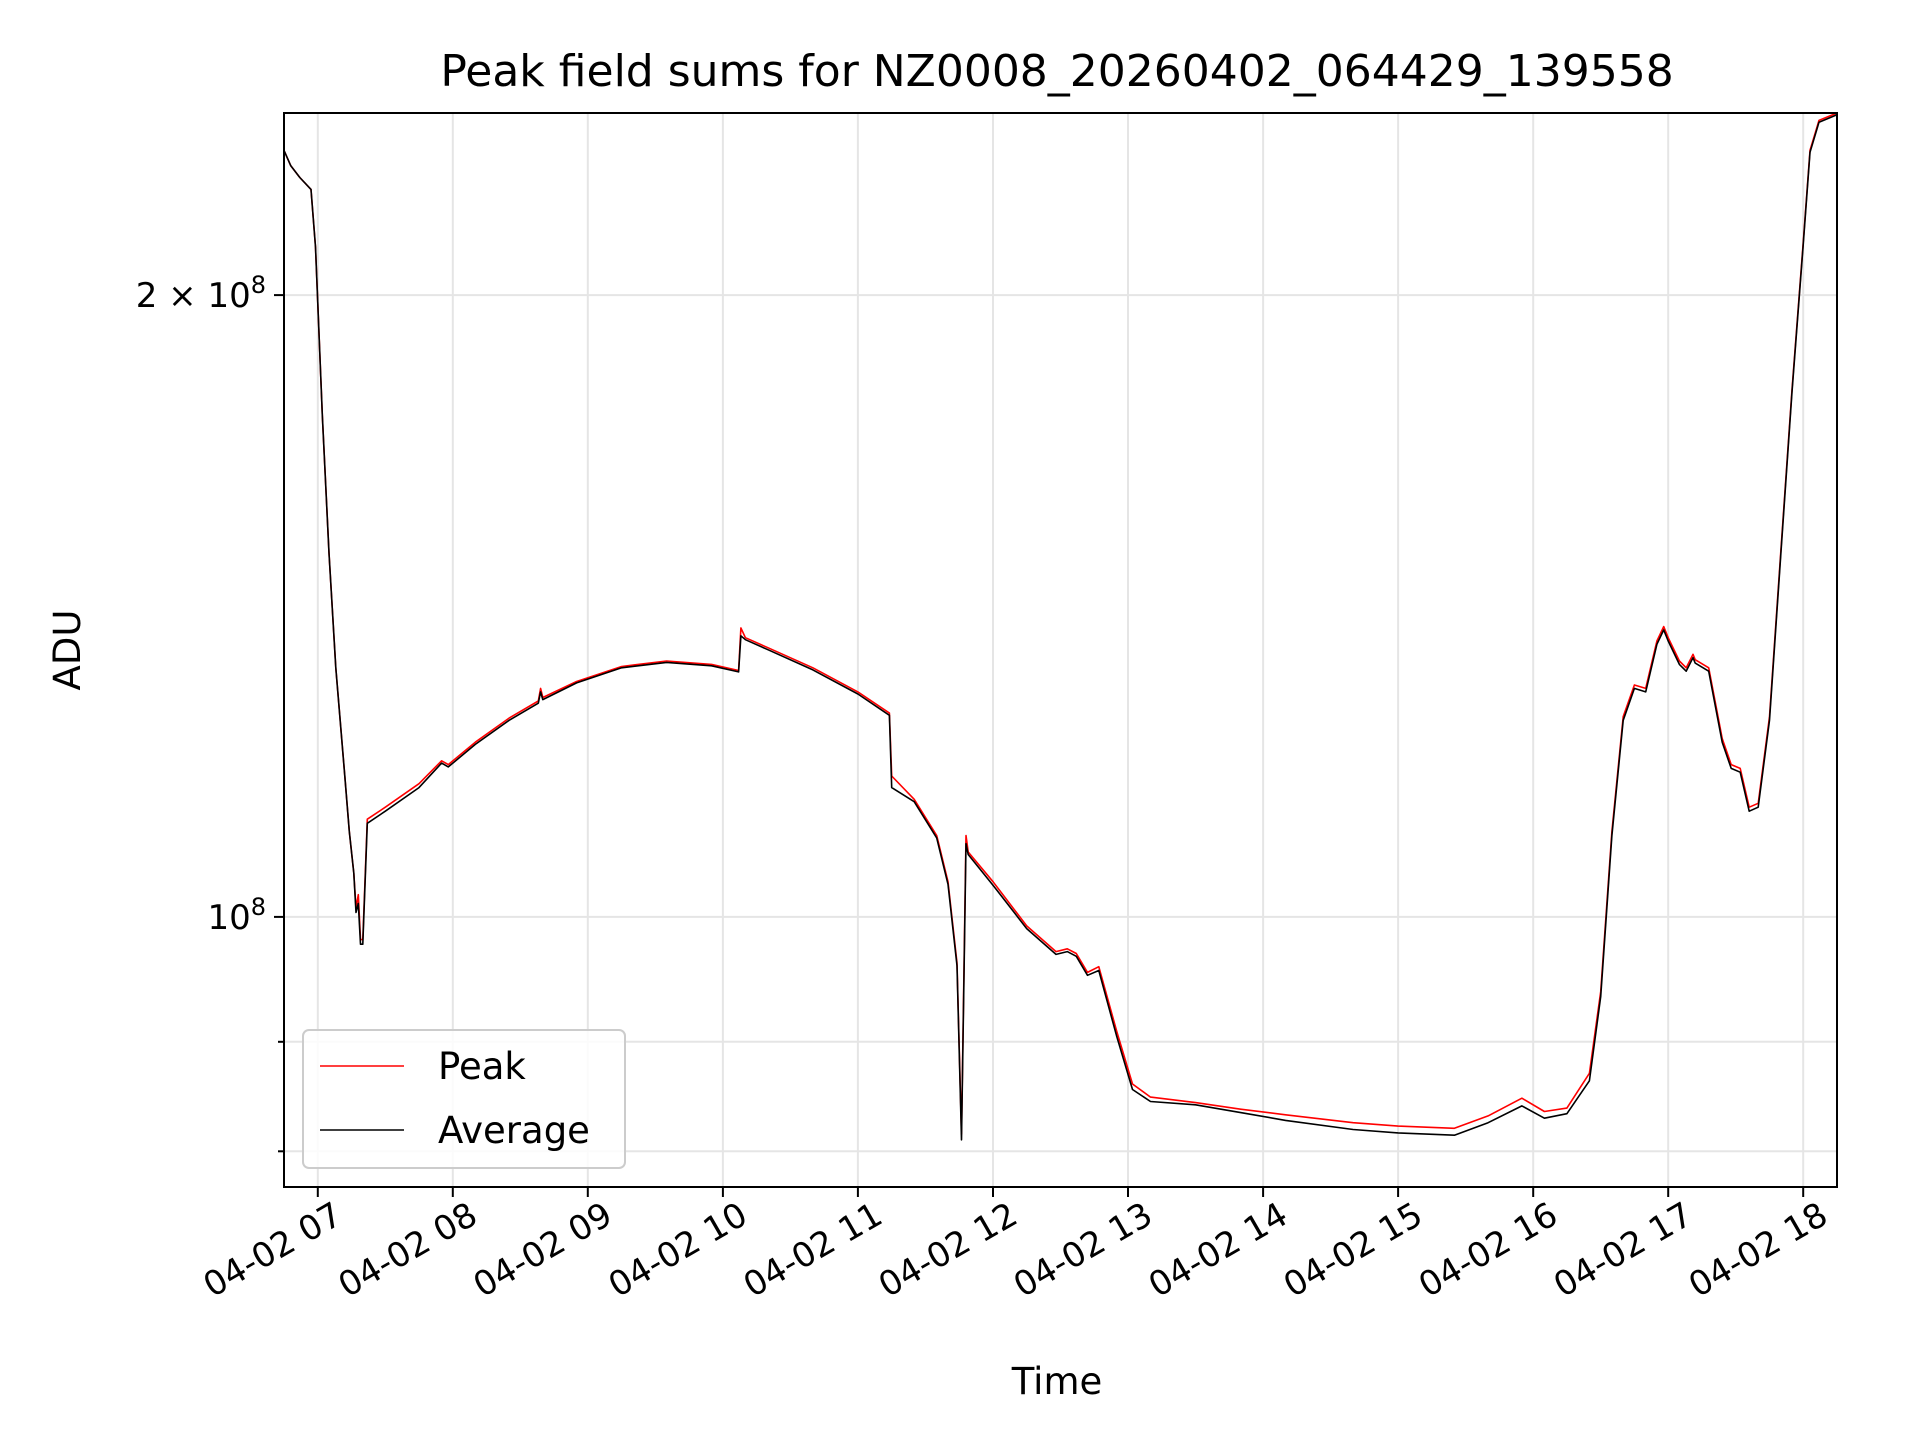 The width and height of the screenshot is (1920, 1440). I want to click on legend-label-average: Average, so click(514, 1130).